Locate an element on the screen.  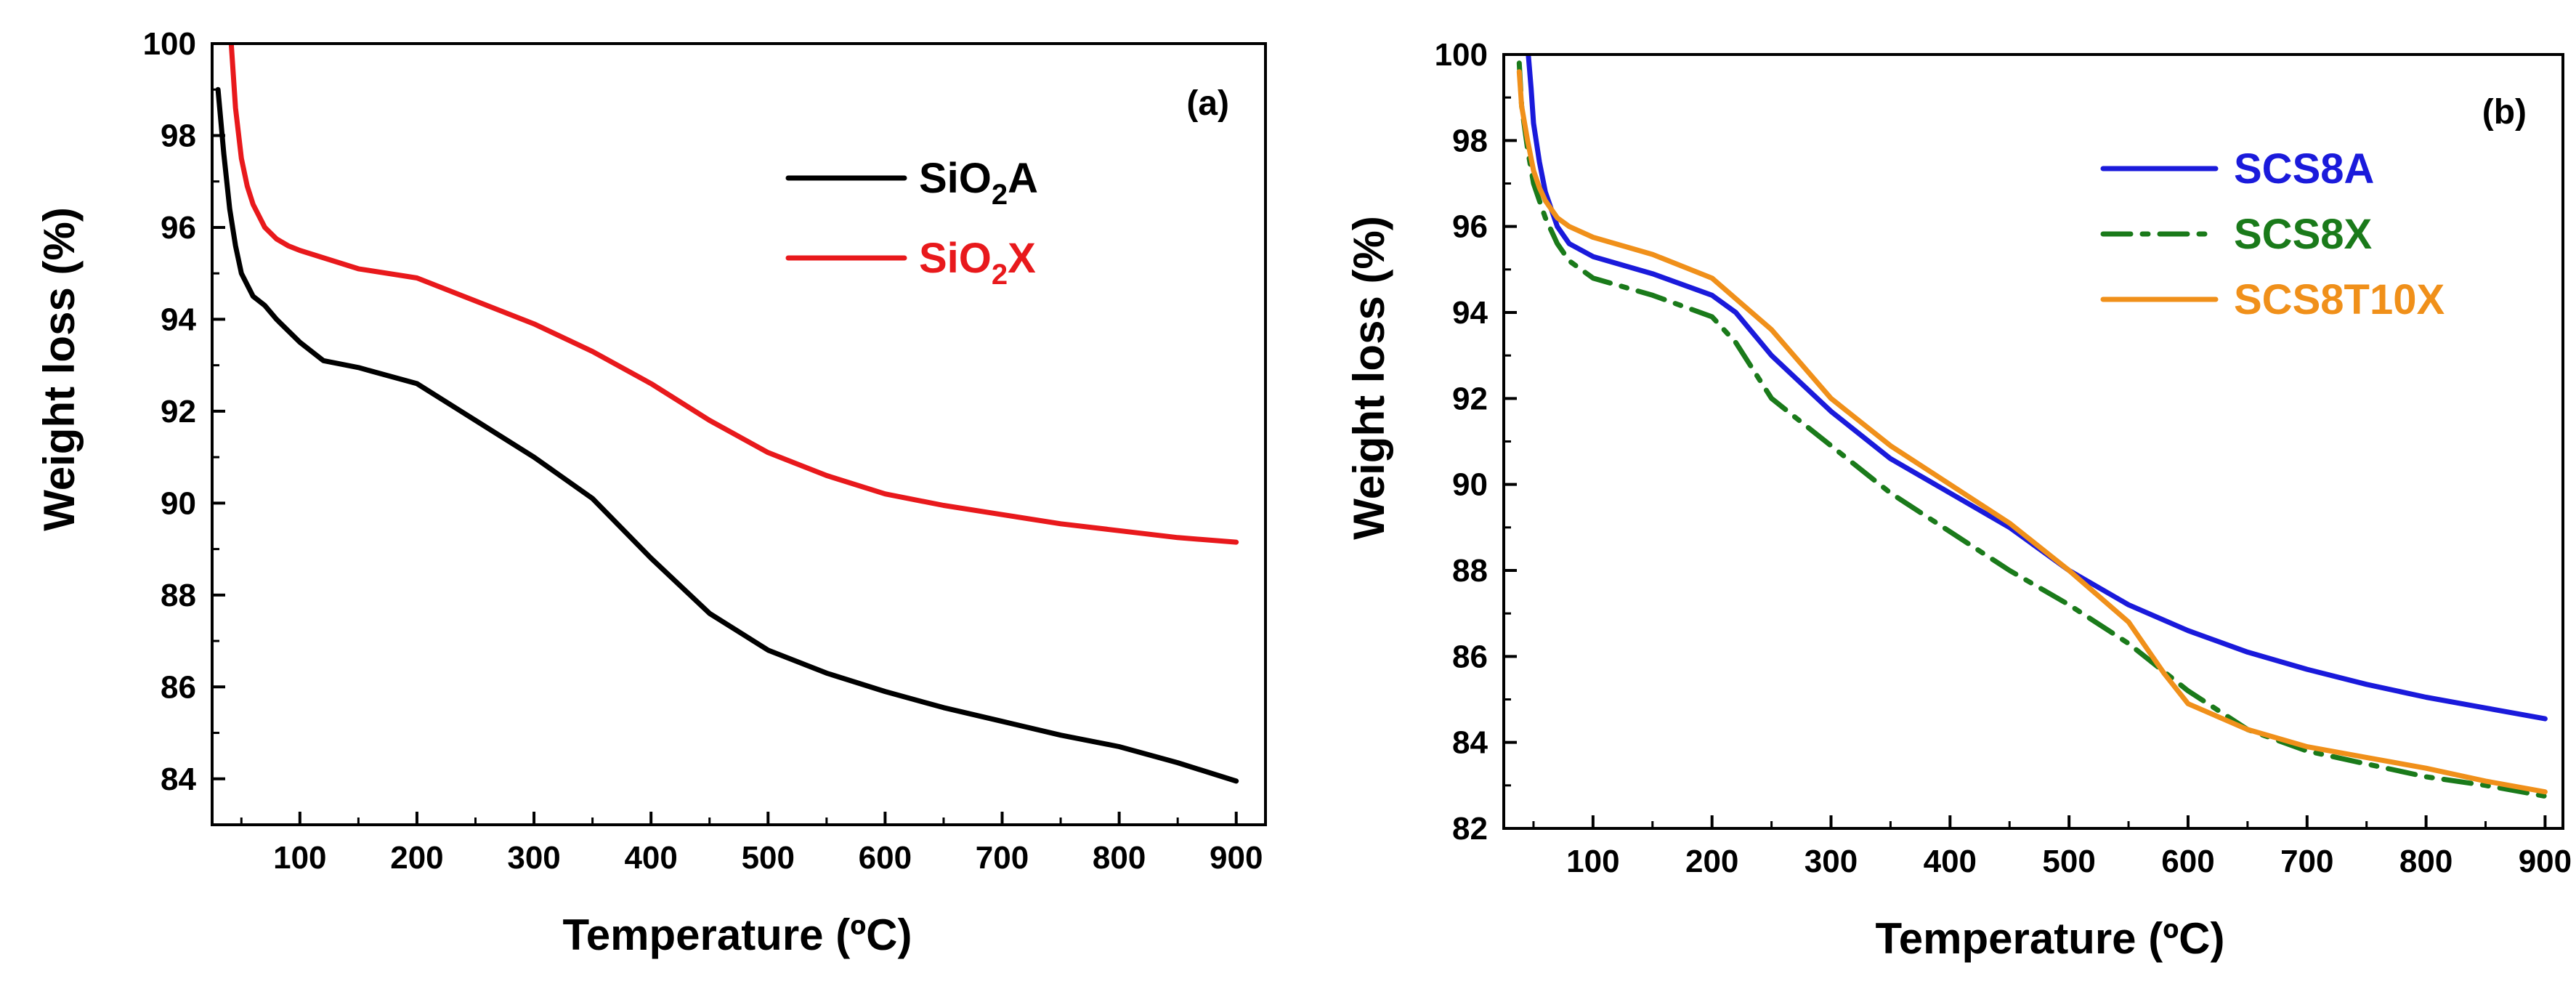
x-tick-label-b-300: 300 is located at coordinates (1831, 861).